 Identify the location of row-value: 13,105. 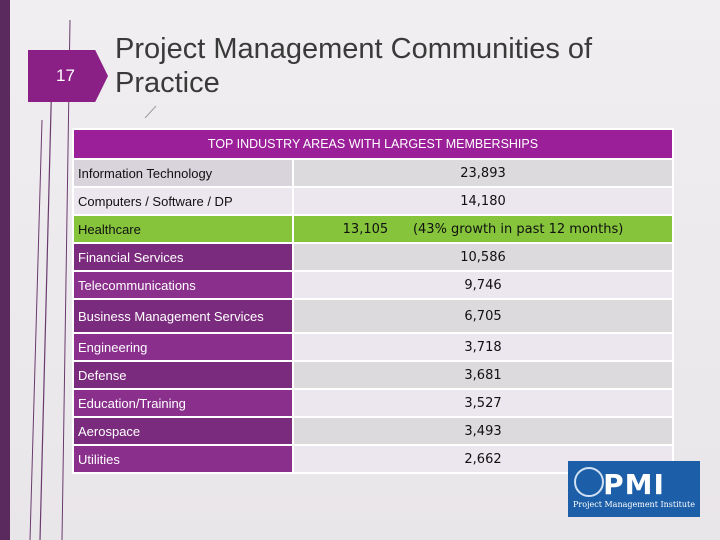
(365, 229).